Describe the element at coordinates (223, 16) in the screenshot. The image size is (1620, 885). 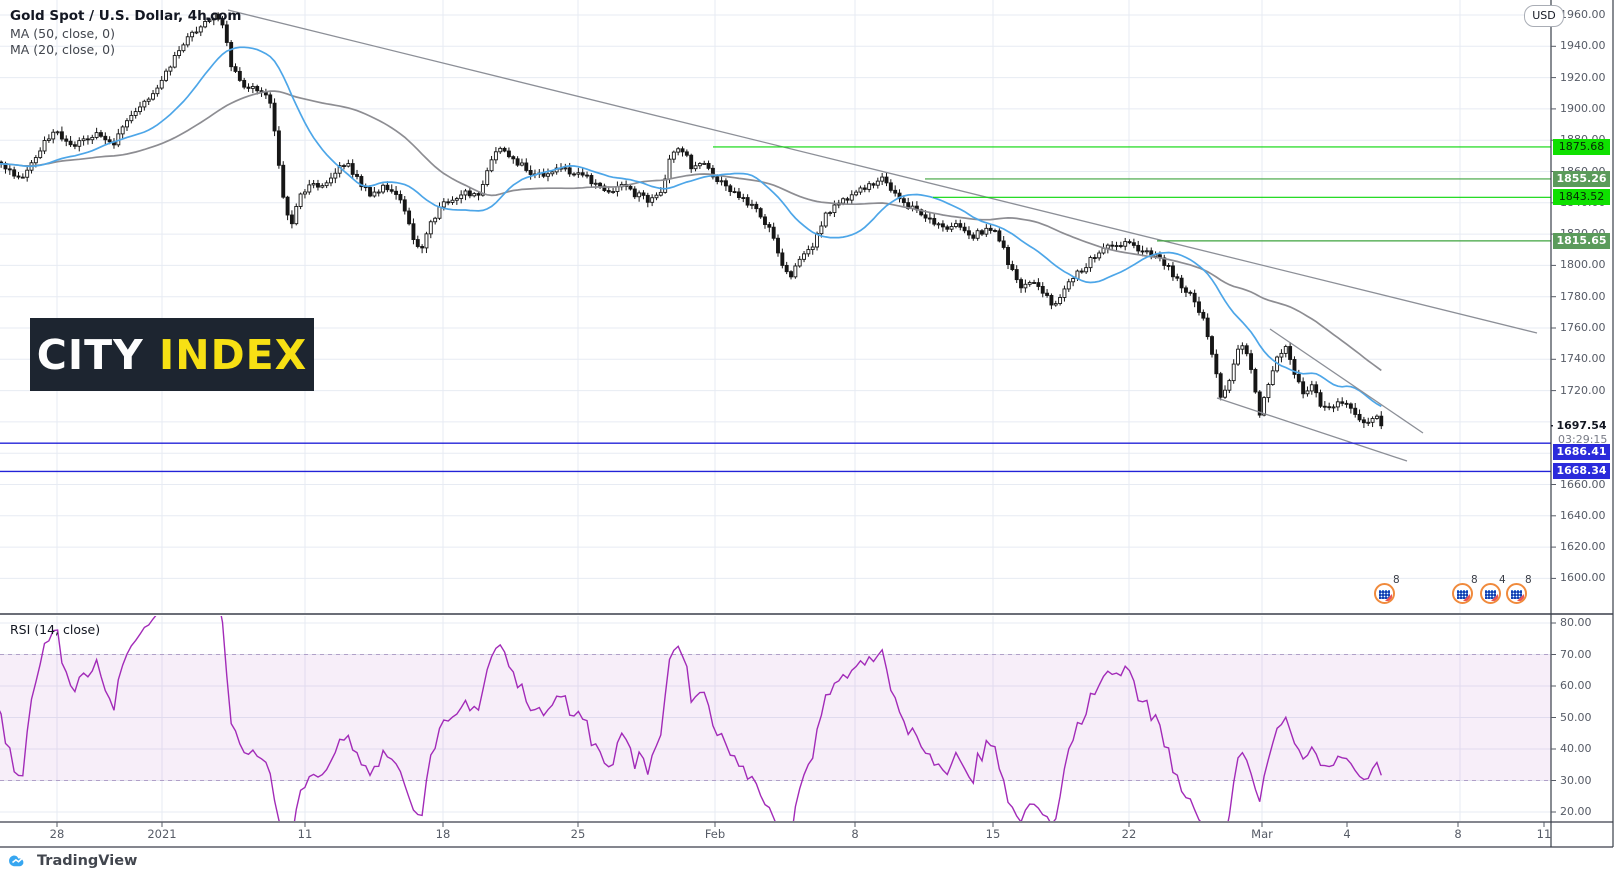
I see `symbol-title-suffix: .com` at that location.